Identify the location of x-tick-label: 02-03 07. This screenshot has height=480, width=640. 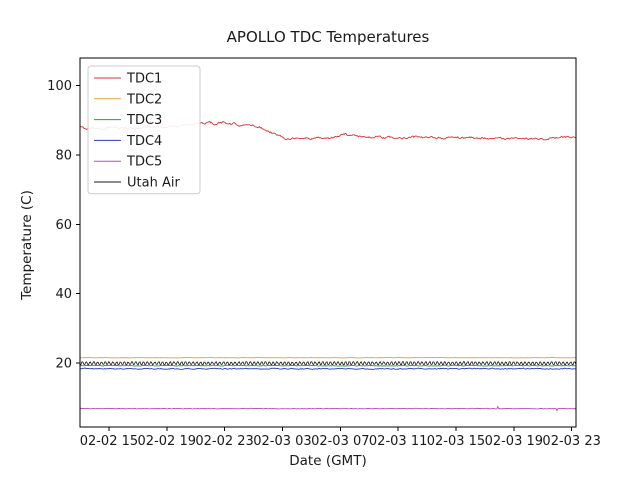
(340, 441).